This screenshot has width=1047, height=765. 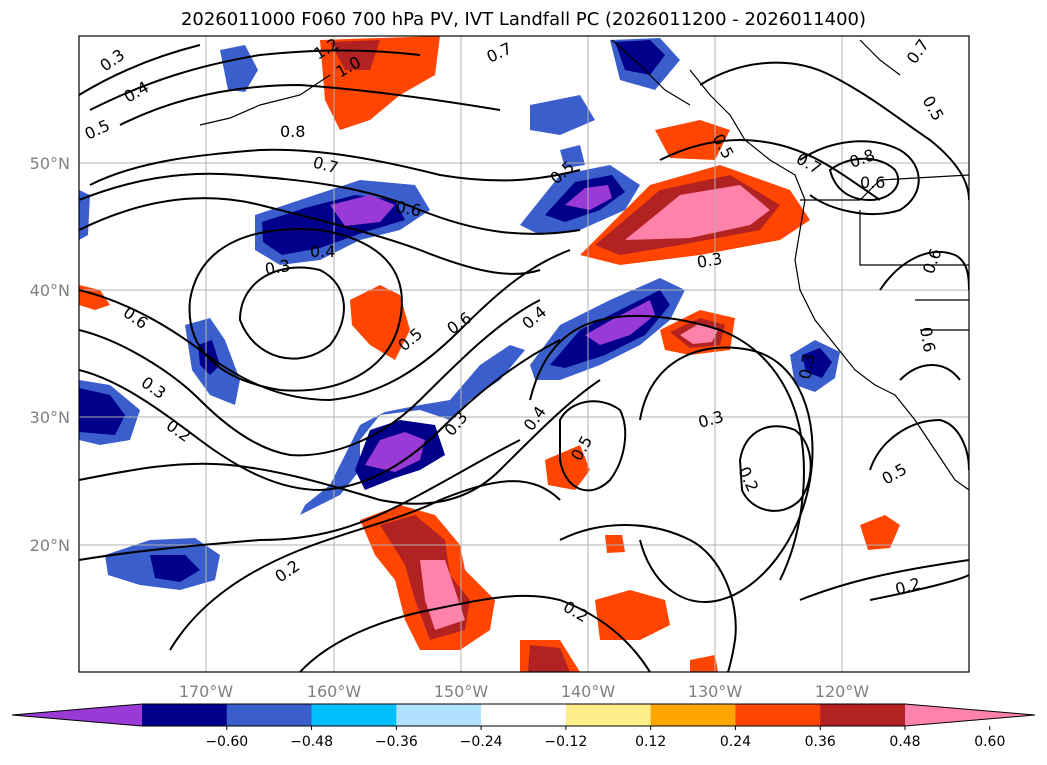 I want to click on colorbar-tick-label: 0.60, so click(x=989, y=742).